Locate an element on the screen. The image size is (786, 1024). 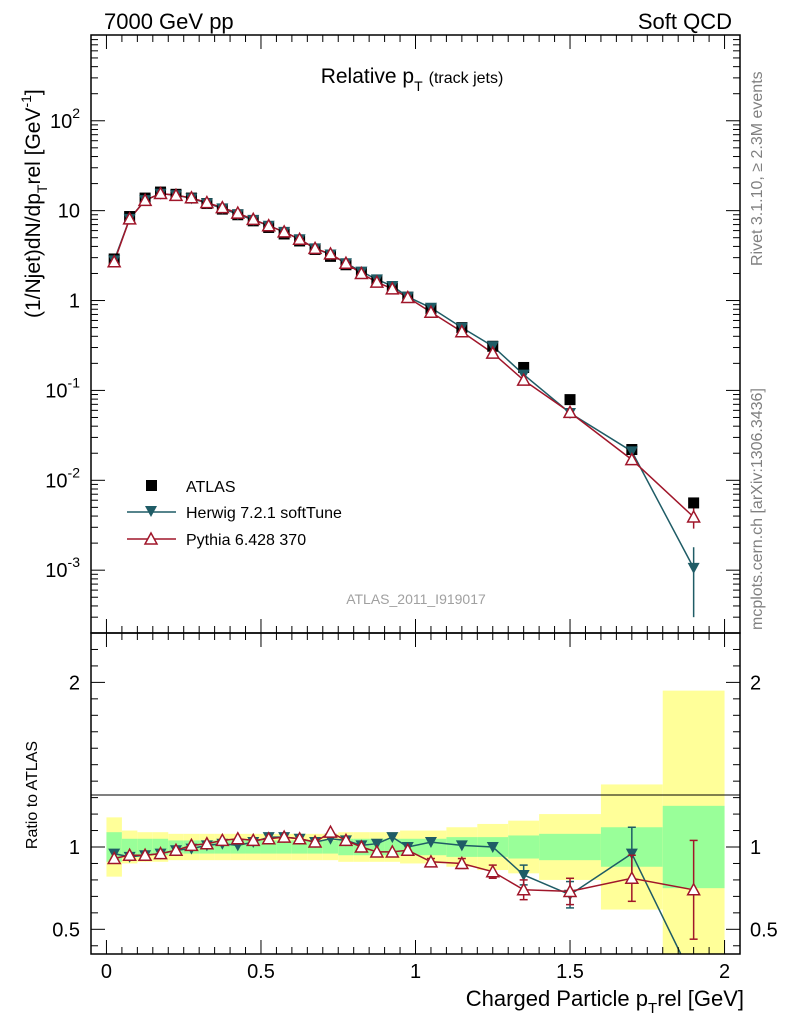
x-axis-label: Charged Particle pTrel [GeV] is located at coordinates (605, 1001).